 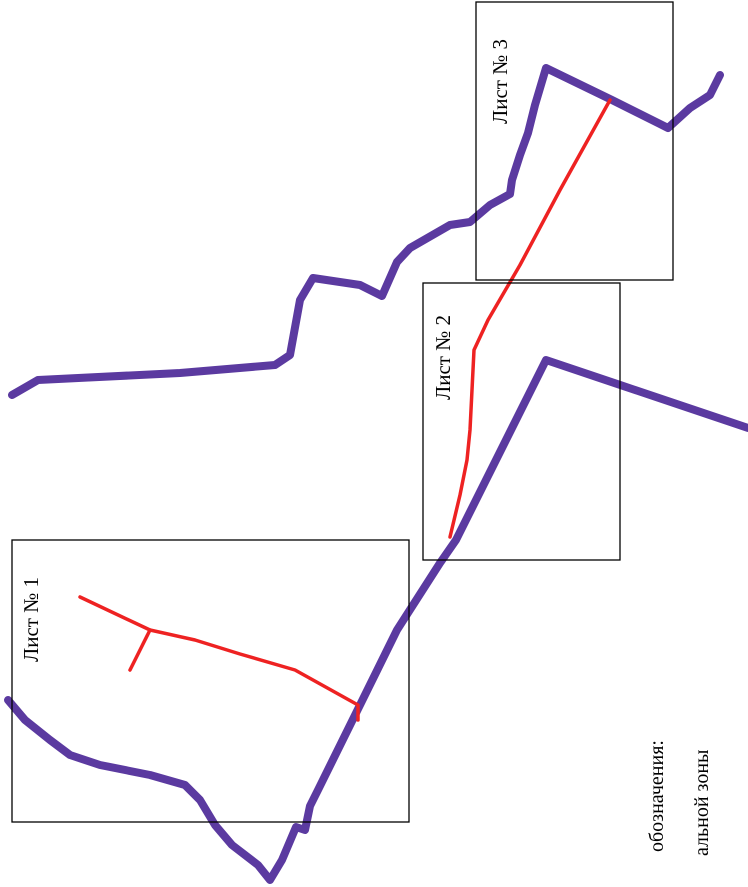 I want to click on sheet-frame-2-rect, so click(x=521, y=421).